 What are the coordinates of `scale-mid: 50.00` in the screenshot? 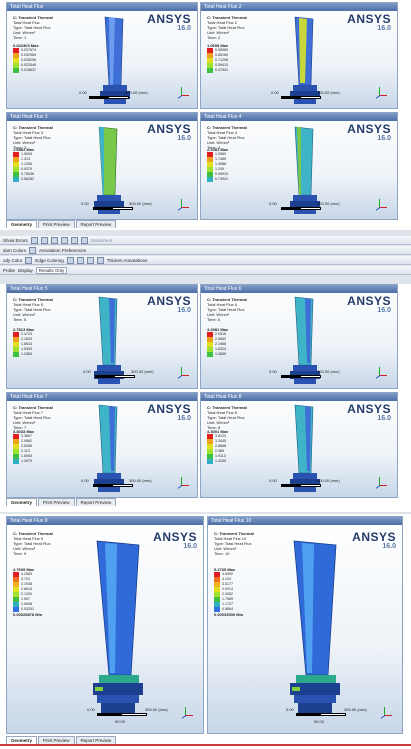 It's located at (319, 721).